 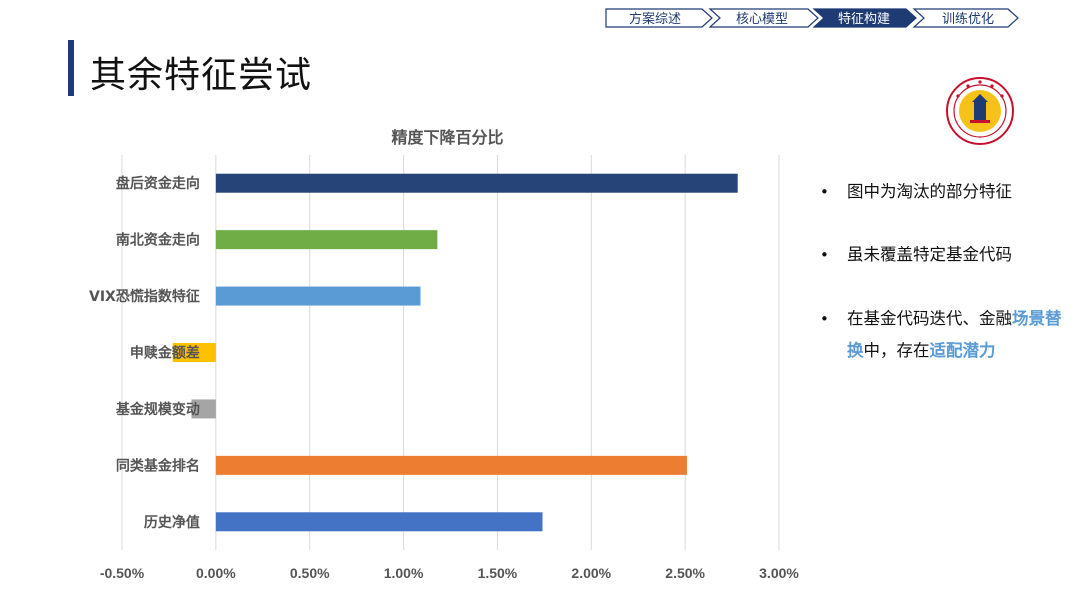 I want to click on title-accent-bar, so click(x=71, y=68).